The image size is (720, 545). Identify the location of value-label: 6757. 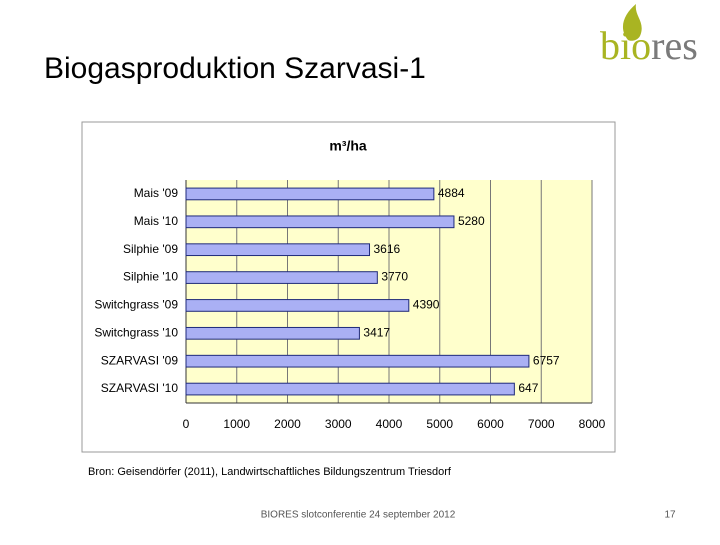
(546, 360).